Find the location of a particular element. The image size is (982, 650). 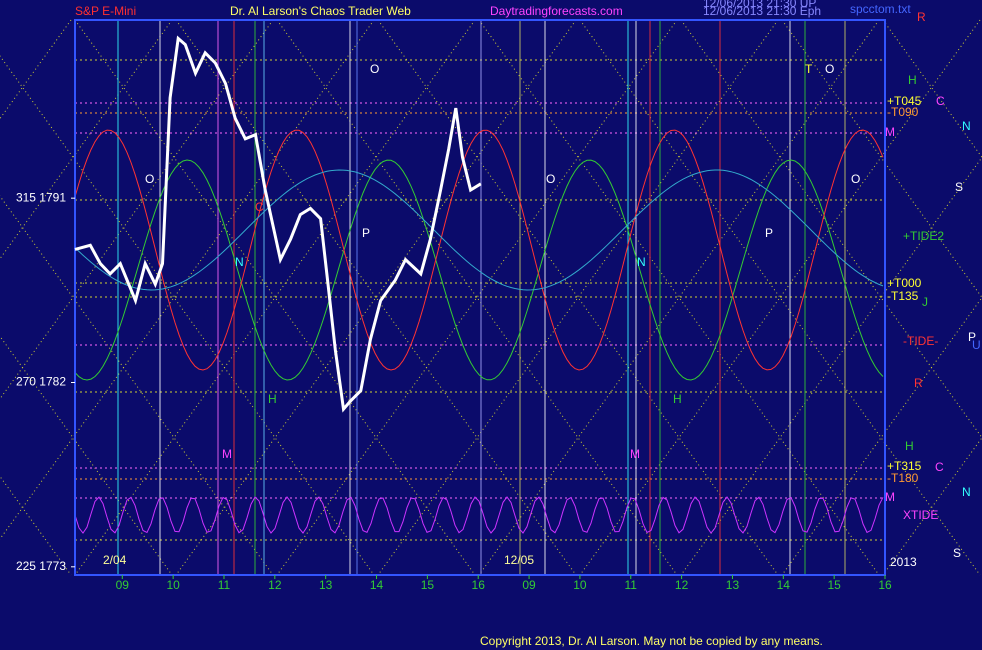

symbol: S&P E-Mini is located at coordinates (105, 11).